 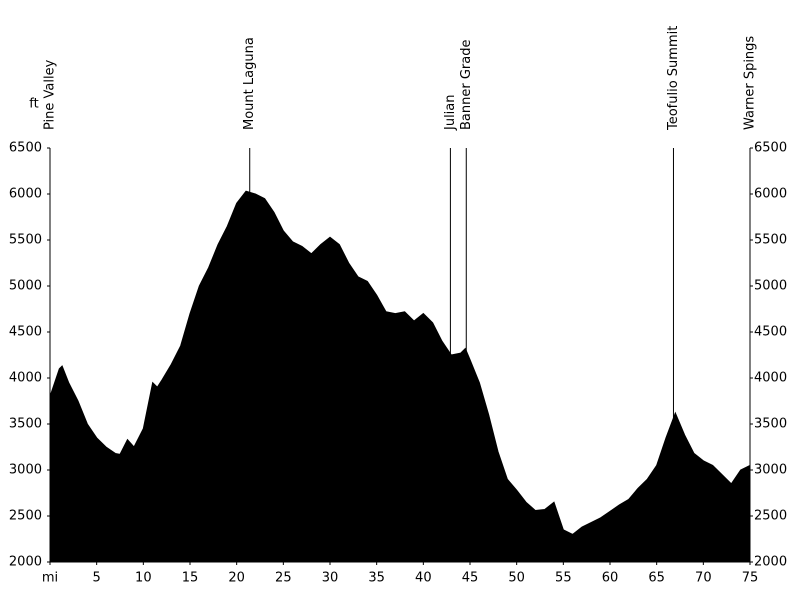 What do you see at coordinates (25, 332) in the screenshot?
I see `y-tick-label: 4500` at bounding box center [25, 332].